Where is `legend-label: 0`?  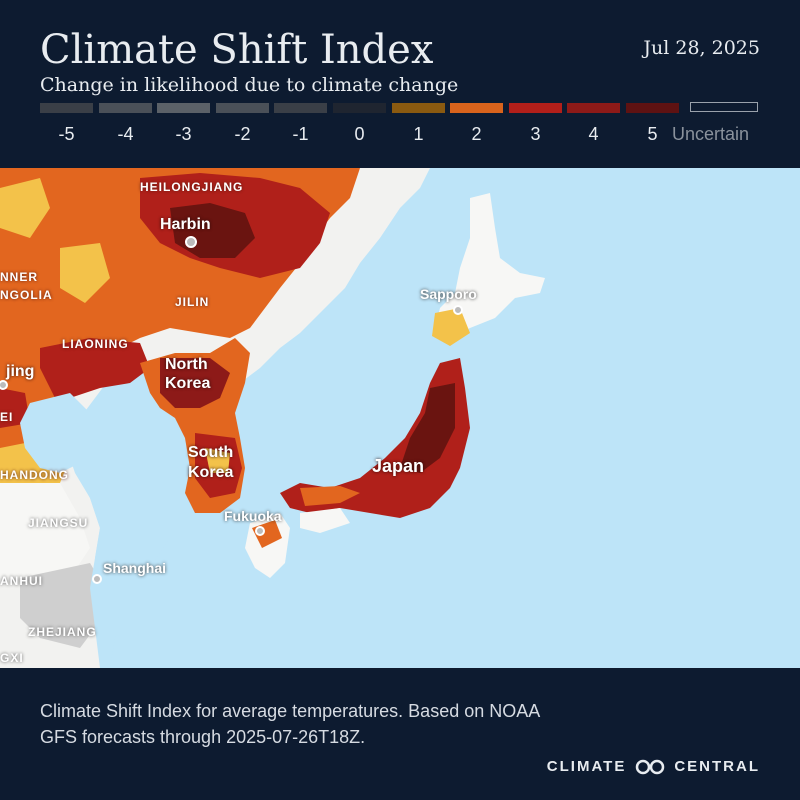 legend-label: 0 is located at coordinates (359, 134).